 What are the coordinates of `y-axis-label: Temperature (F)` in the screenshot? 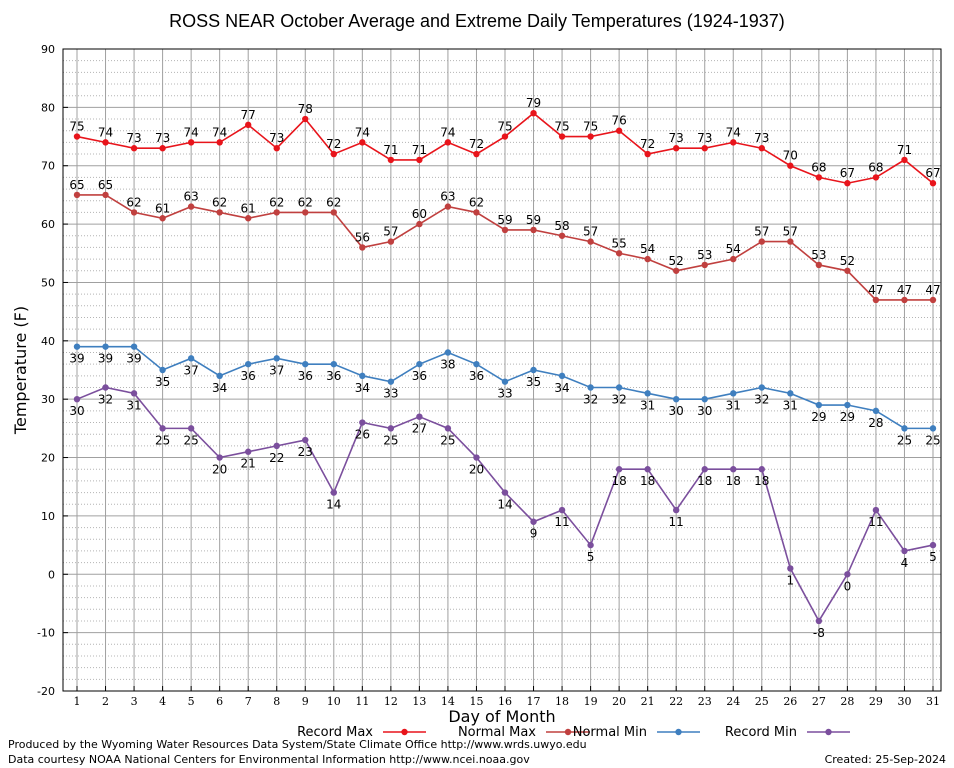 It's located at (20, 370).